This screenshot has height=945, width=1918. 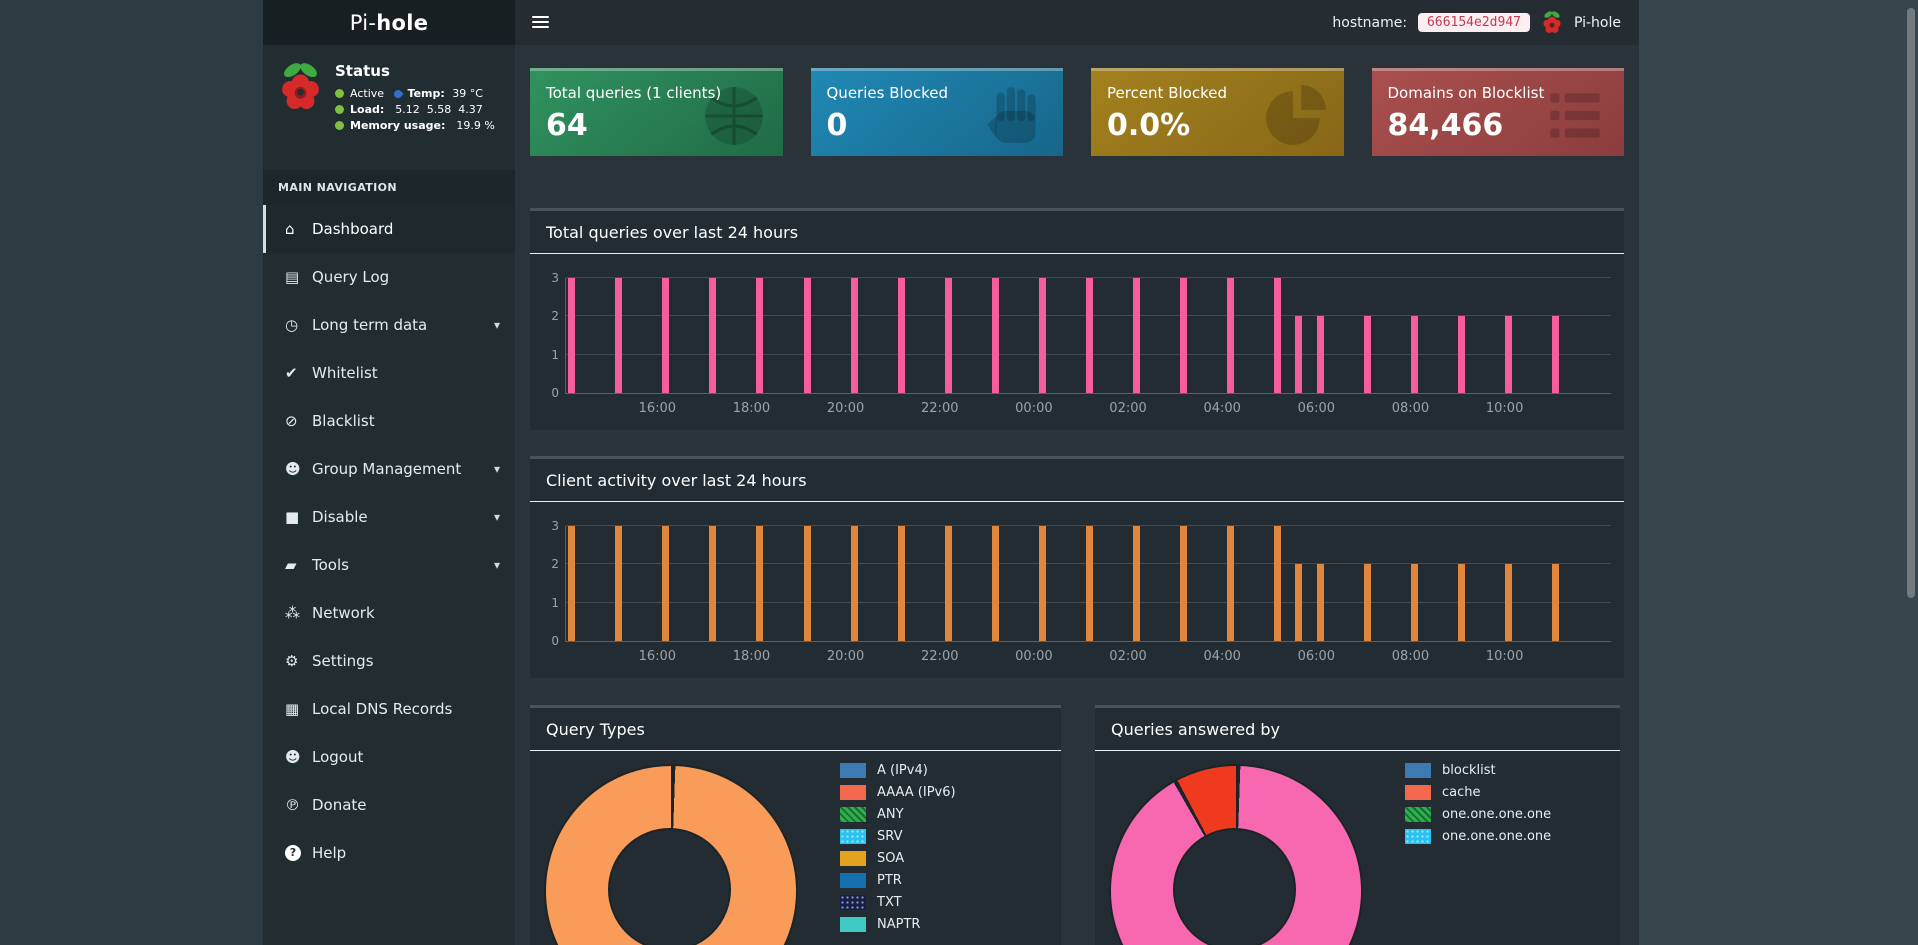 What do you see at coordinates (292, 613) in the screenshot?
I see `sitemap-icon: ⁂` at bounding box center [292, 613].